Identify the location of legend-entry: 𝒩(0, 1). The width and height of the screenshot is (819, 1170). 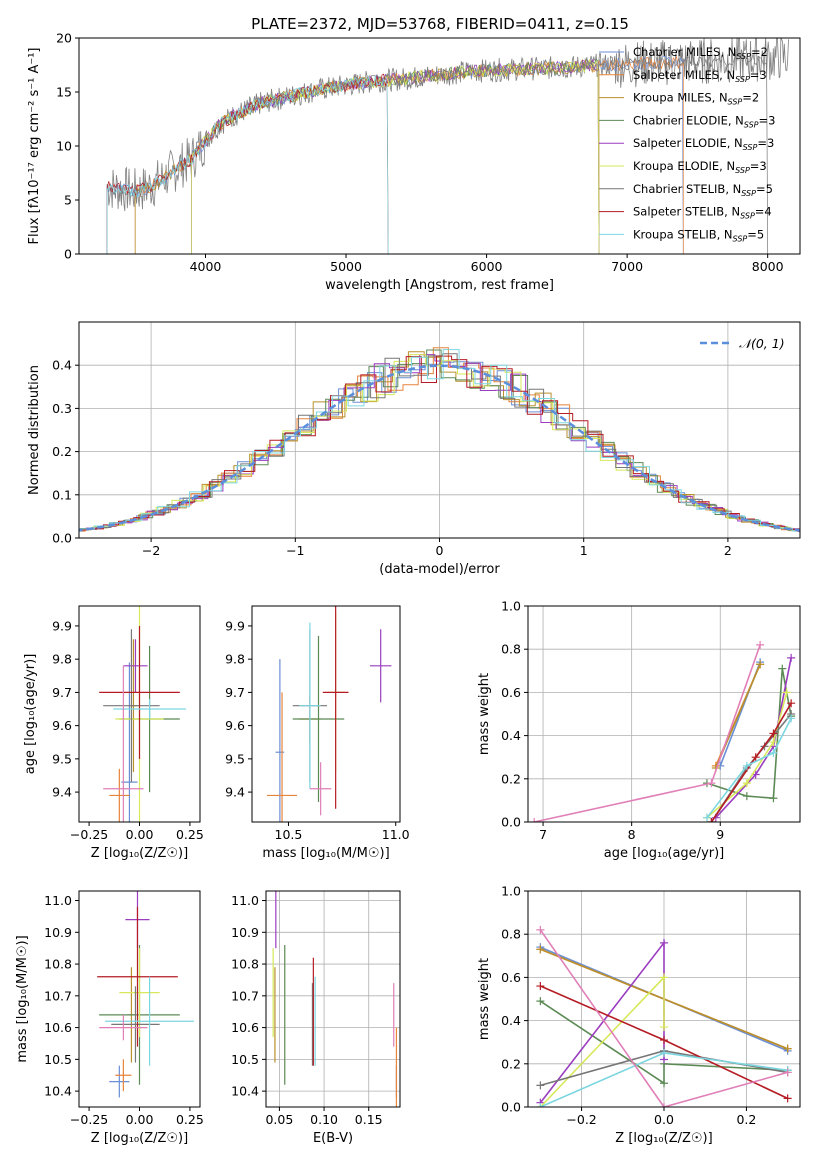
(762, 343).